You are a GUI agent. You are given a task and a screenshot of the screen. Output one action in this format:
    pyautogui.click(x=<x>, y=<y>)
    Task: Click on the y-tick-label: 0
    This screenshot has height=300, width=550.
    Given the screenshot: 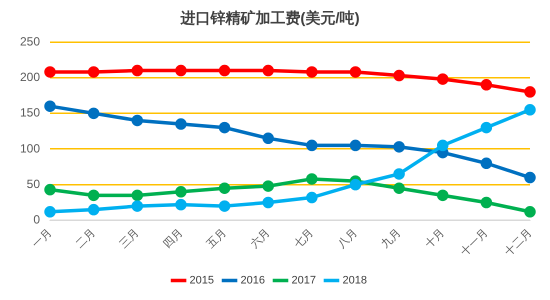 What is the action you would take?
    pyautogui.click(x=36, y=219)
    